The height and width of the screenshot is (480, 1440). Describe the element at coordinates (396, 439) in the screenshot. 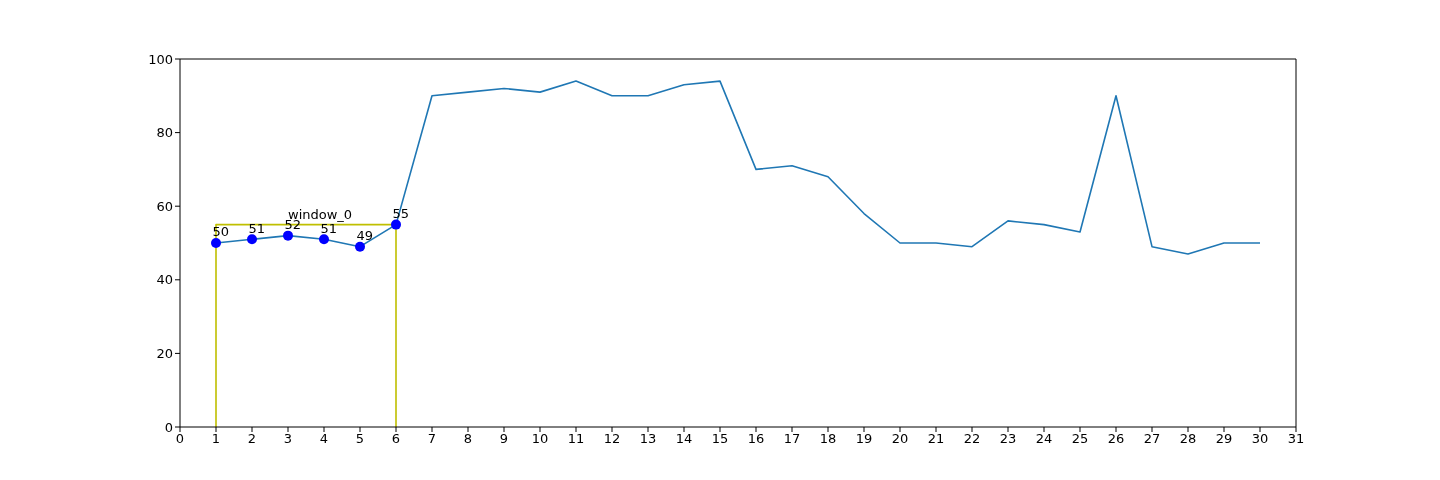

I see `x-tick-label: 6` at that location.